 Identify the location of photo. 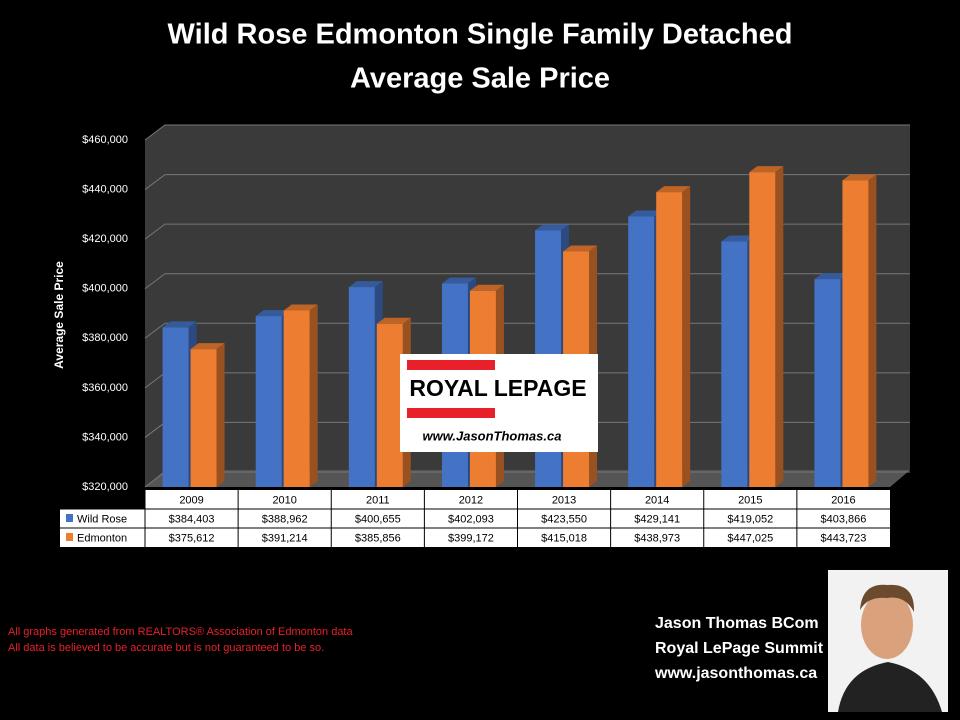
(888, 641).